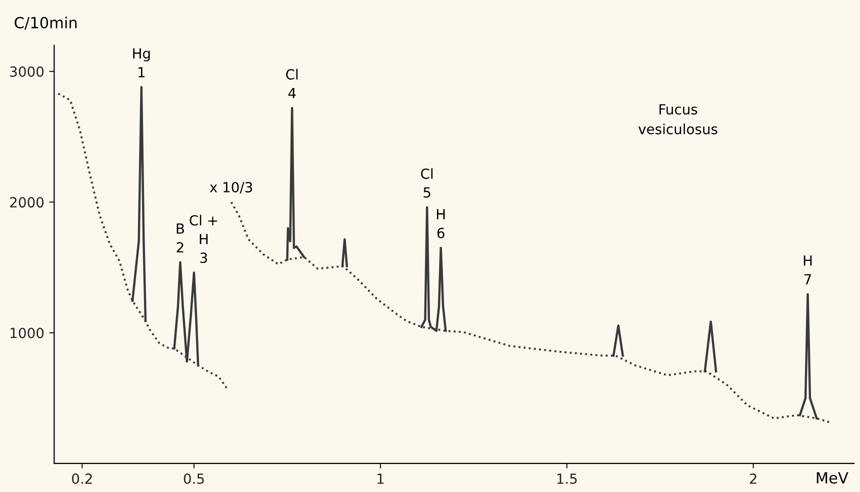 Image resolution: width=860 pixels, height=492 pixels. I want to click on y-tick-label: 3000, so click(27, 71).